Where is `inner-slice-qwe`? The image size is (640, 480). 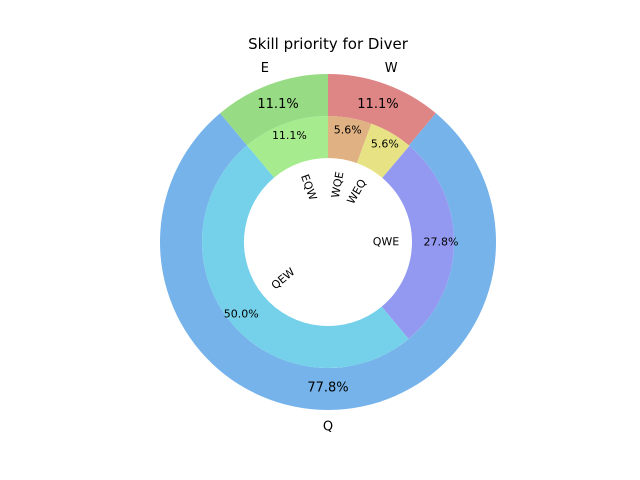 inner-slice-qwe is located at coordinates (417, 242).